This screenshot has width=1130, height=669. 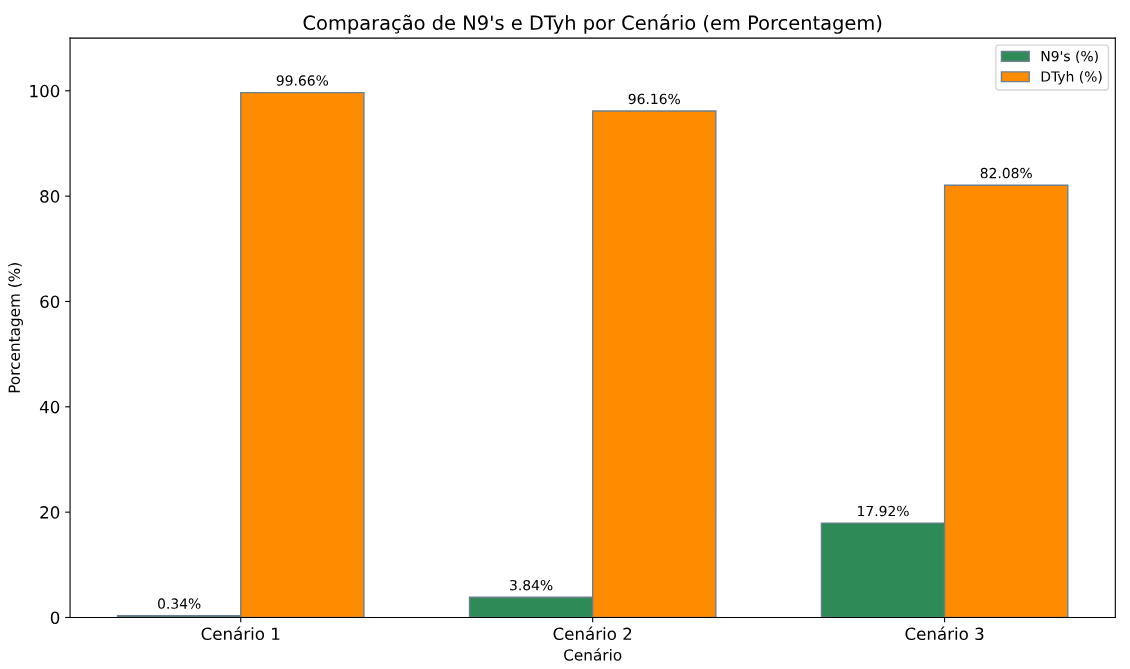 I want to click on legend-label: N9's (%), so click(x=1069, y=57).